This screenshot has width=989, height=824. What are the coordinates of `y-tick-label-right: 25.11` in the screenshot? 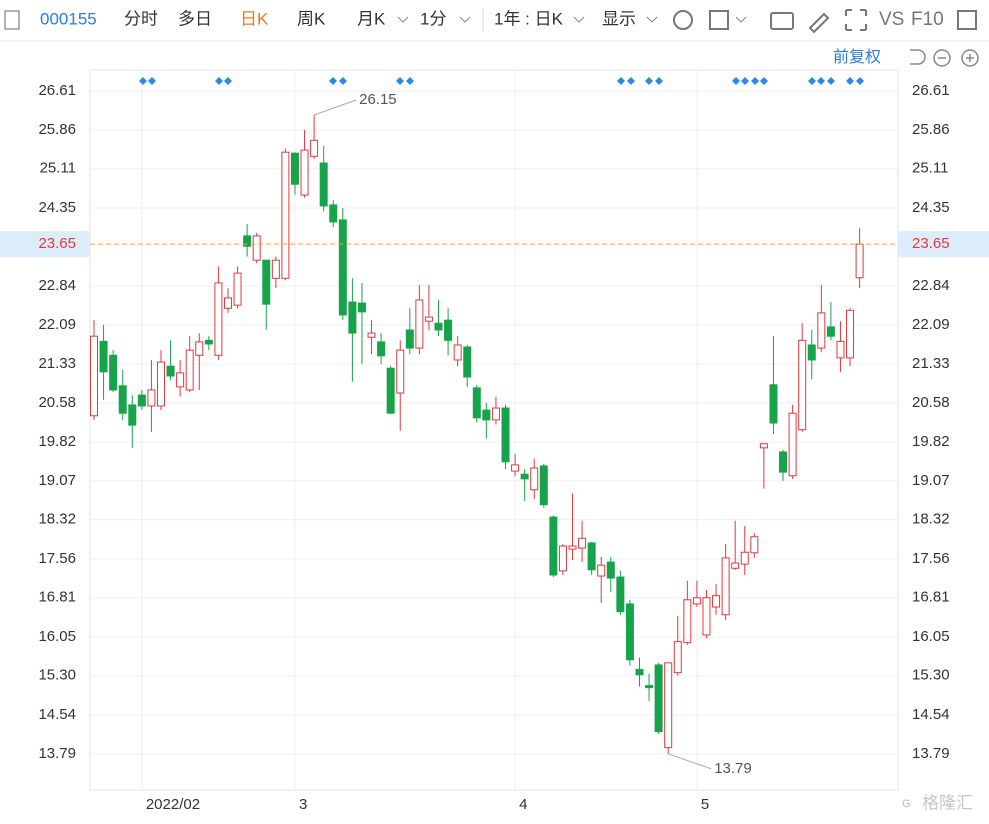 It's located at (930, 168).